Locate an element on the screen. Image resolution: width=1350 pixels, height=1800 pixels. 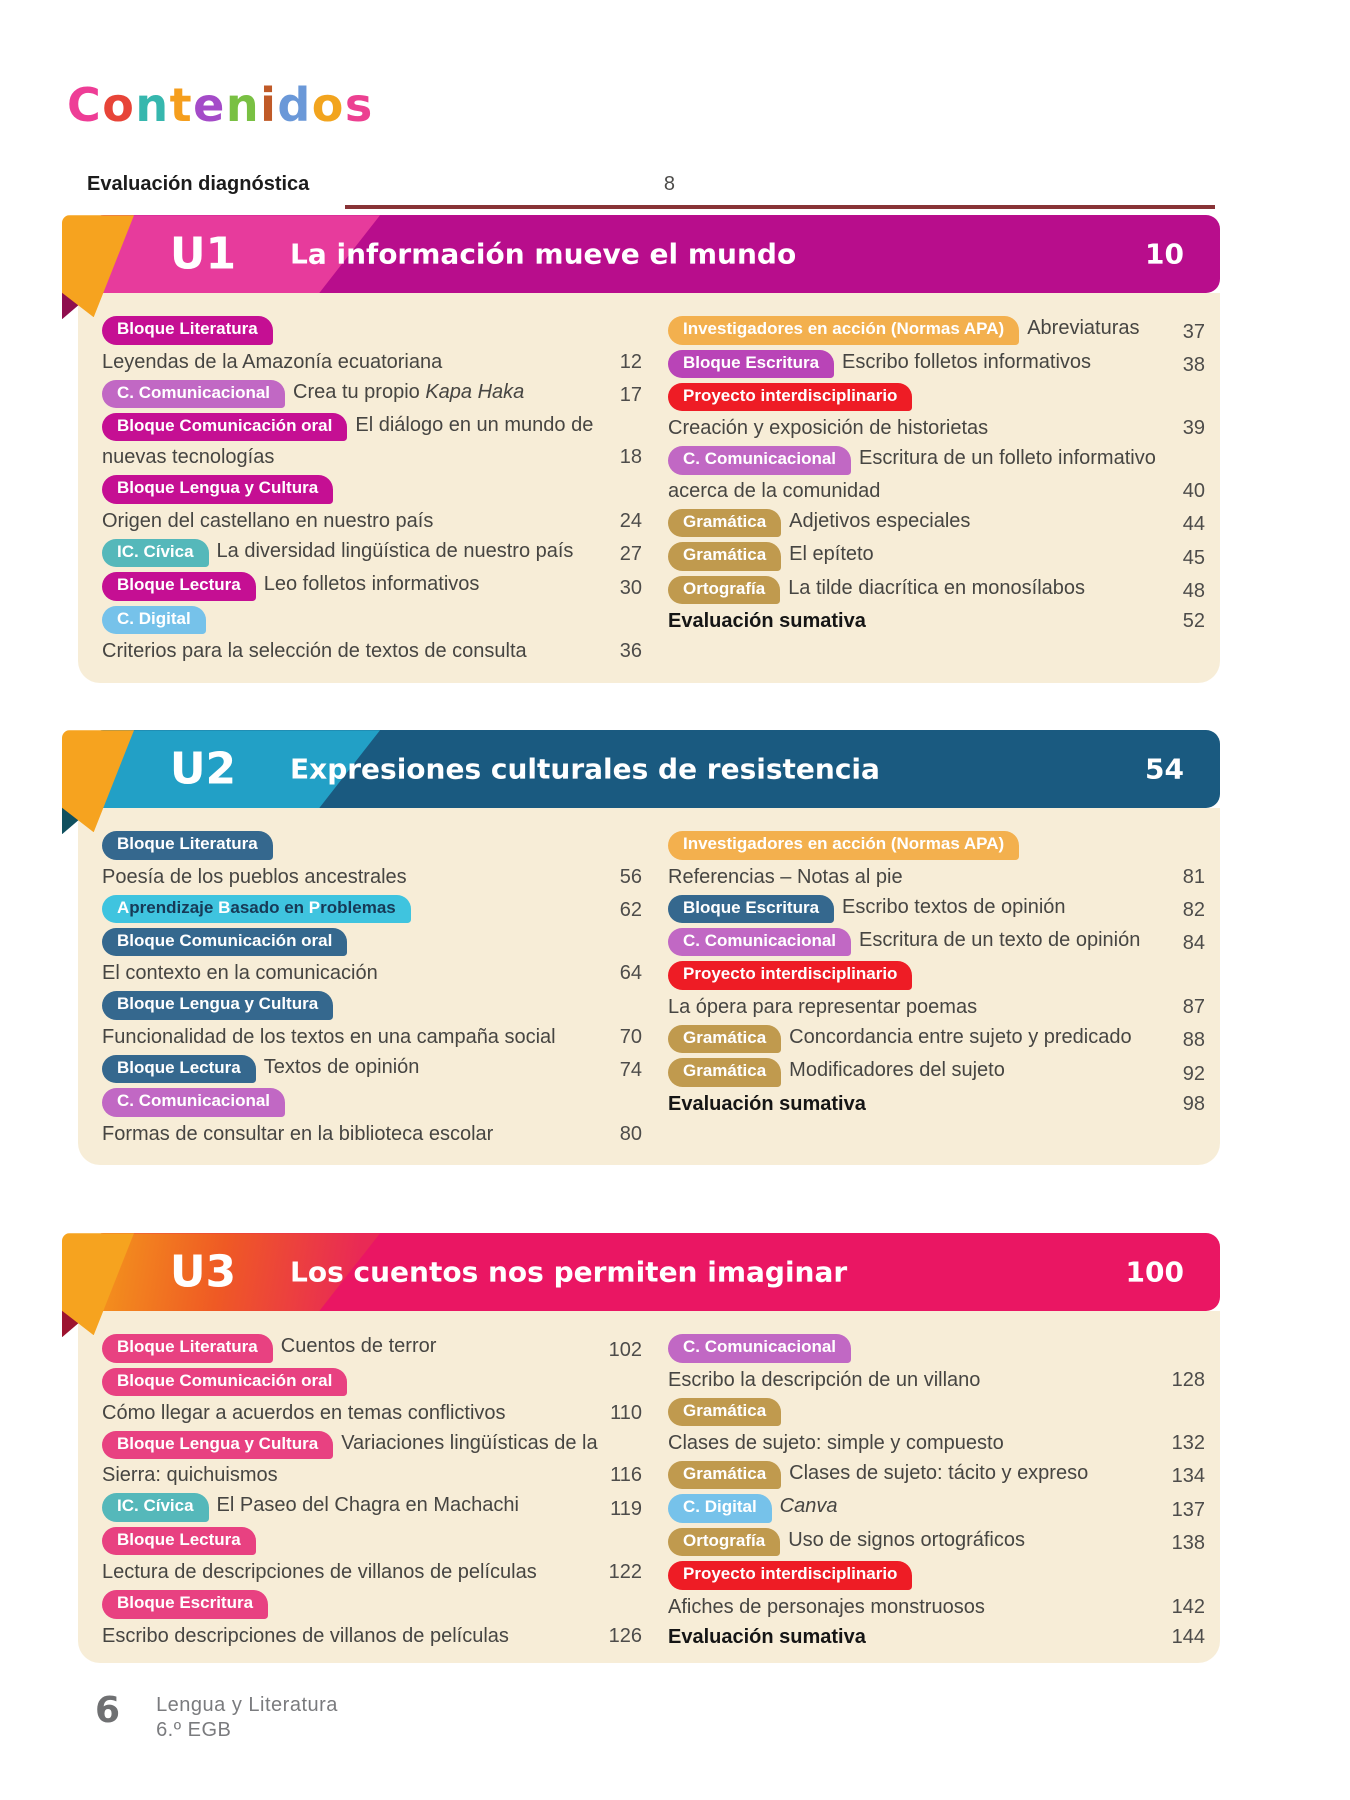
toc-row-main: Bloque Comunicación oral is located at coordinates (372, 1382).